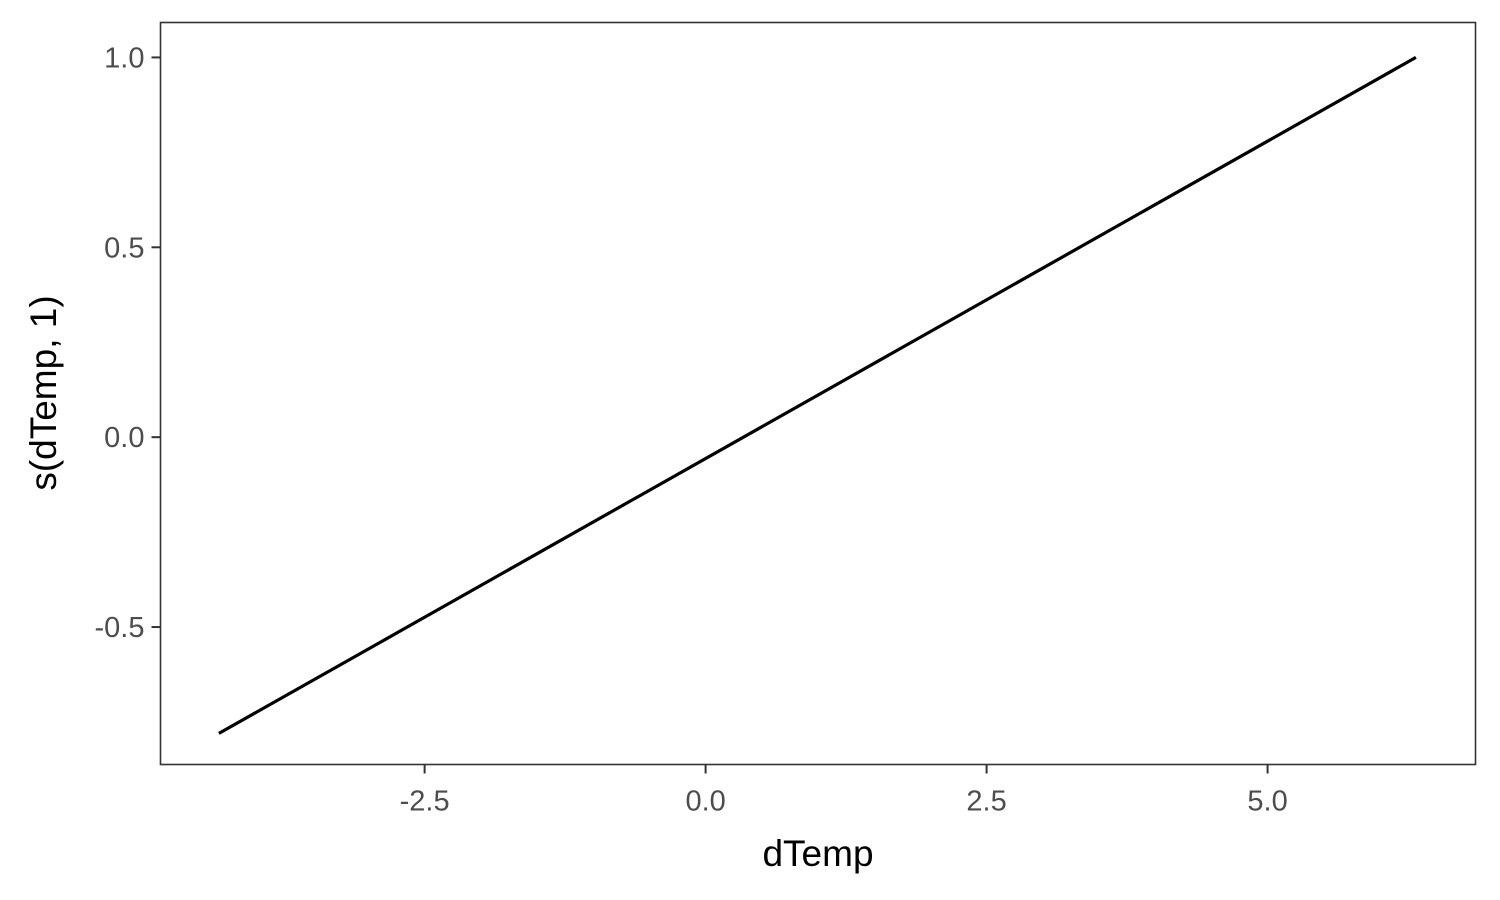  I want to click on y-tick-label: -0.5, so click(120, 628).